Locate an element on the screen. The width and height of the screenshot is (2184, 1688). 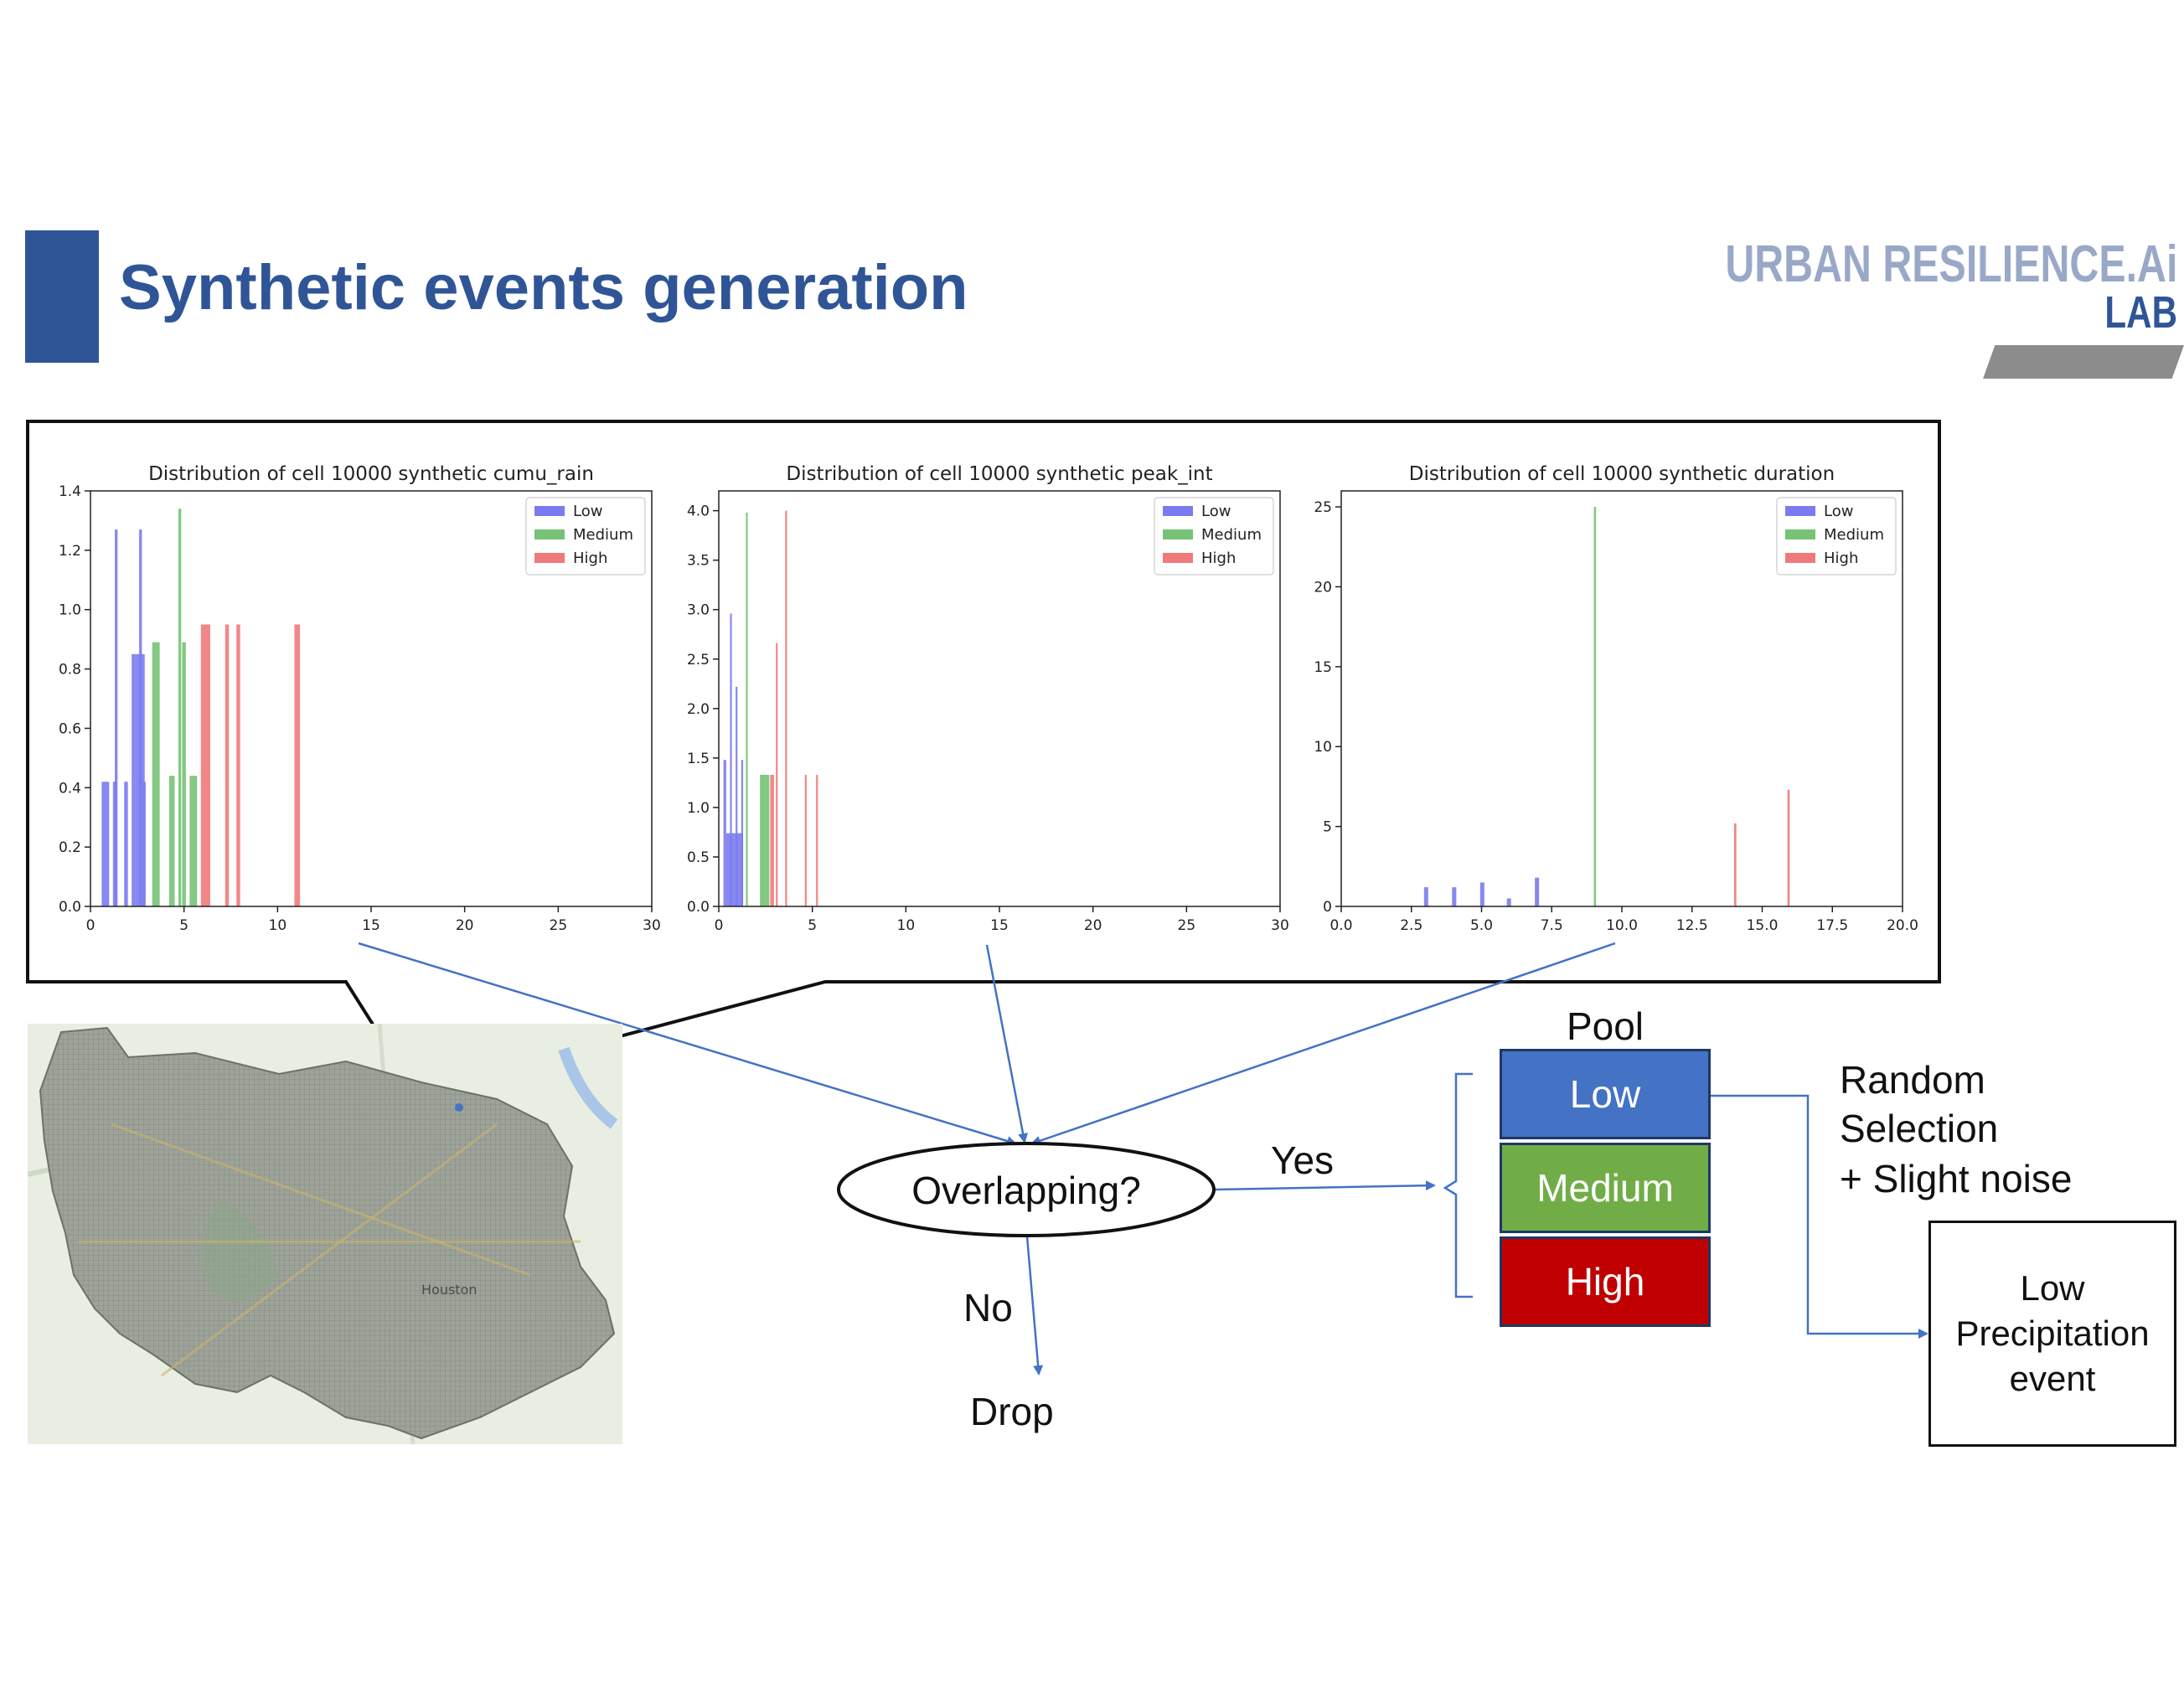
map-pin-icon is located at coordinates (459, 1107).